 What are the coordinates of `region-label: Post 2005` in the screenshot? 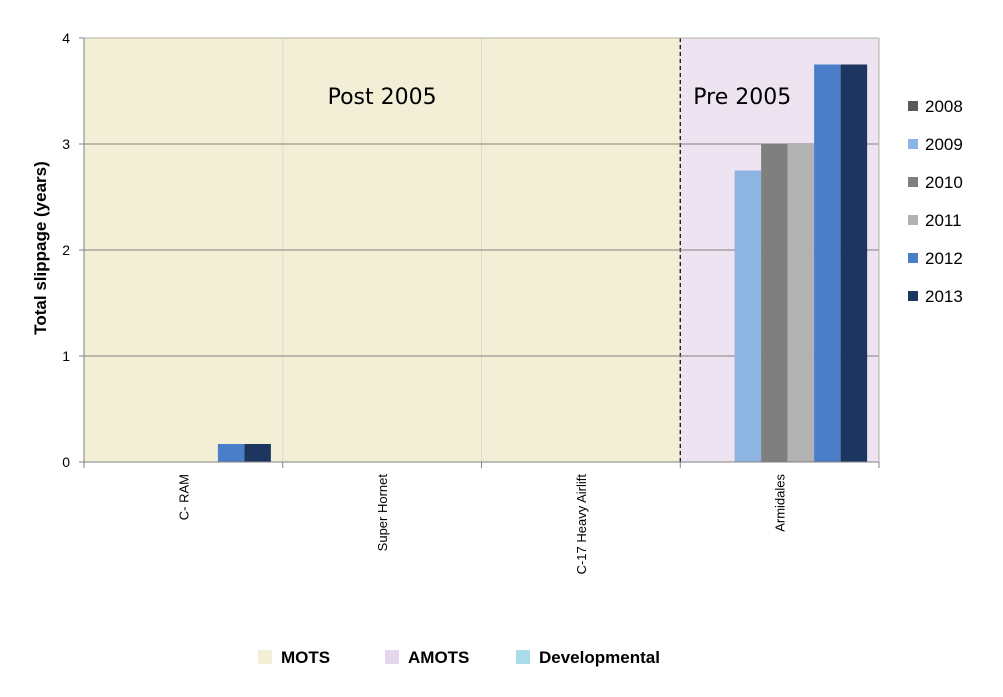 It's located at (382, 97).